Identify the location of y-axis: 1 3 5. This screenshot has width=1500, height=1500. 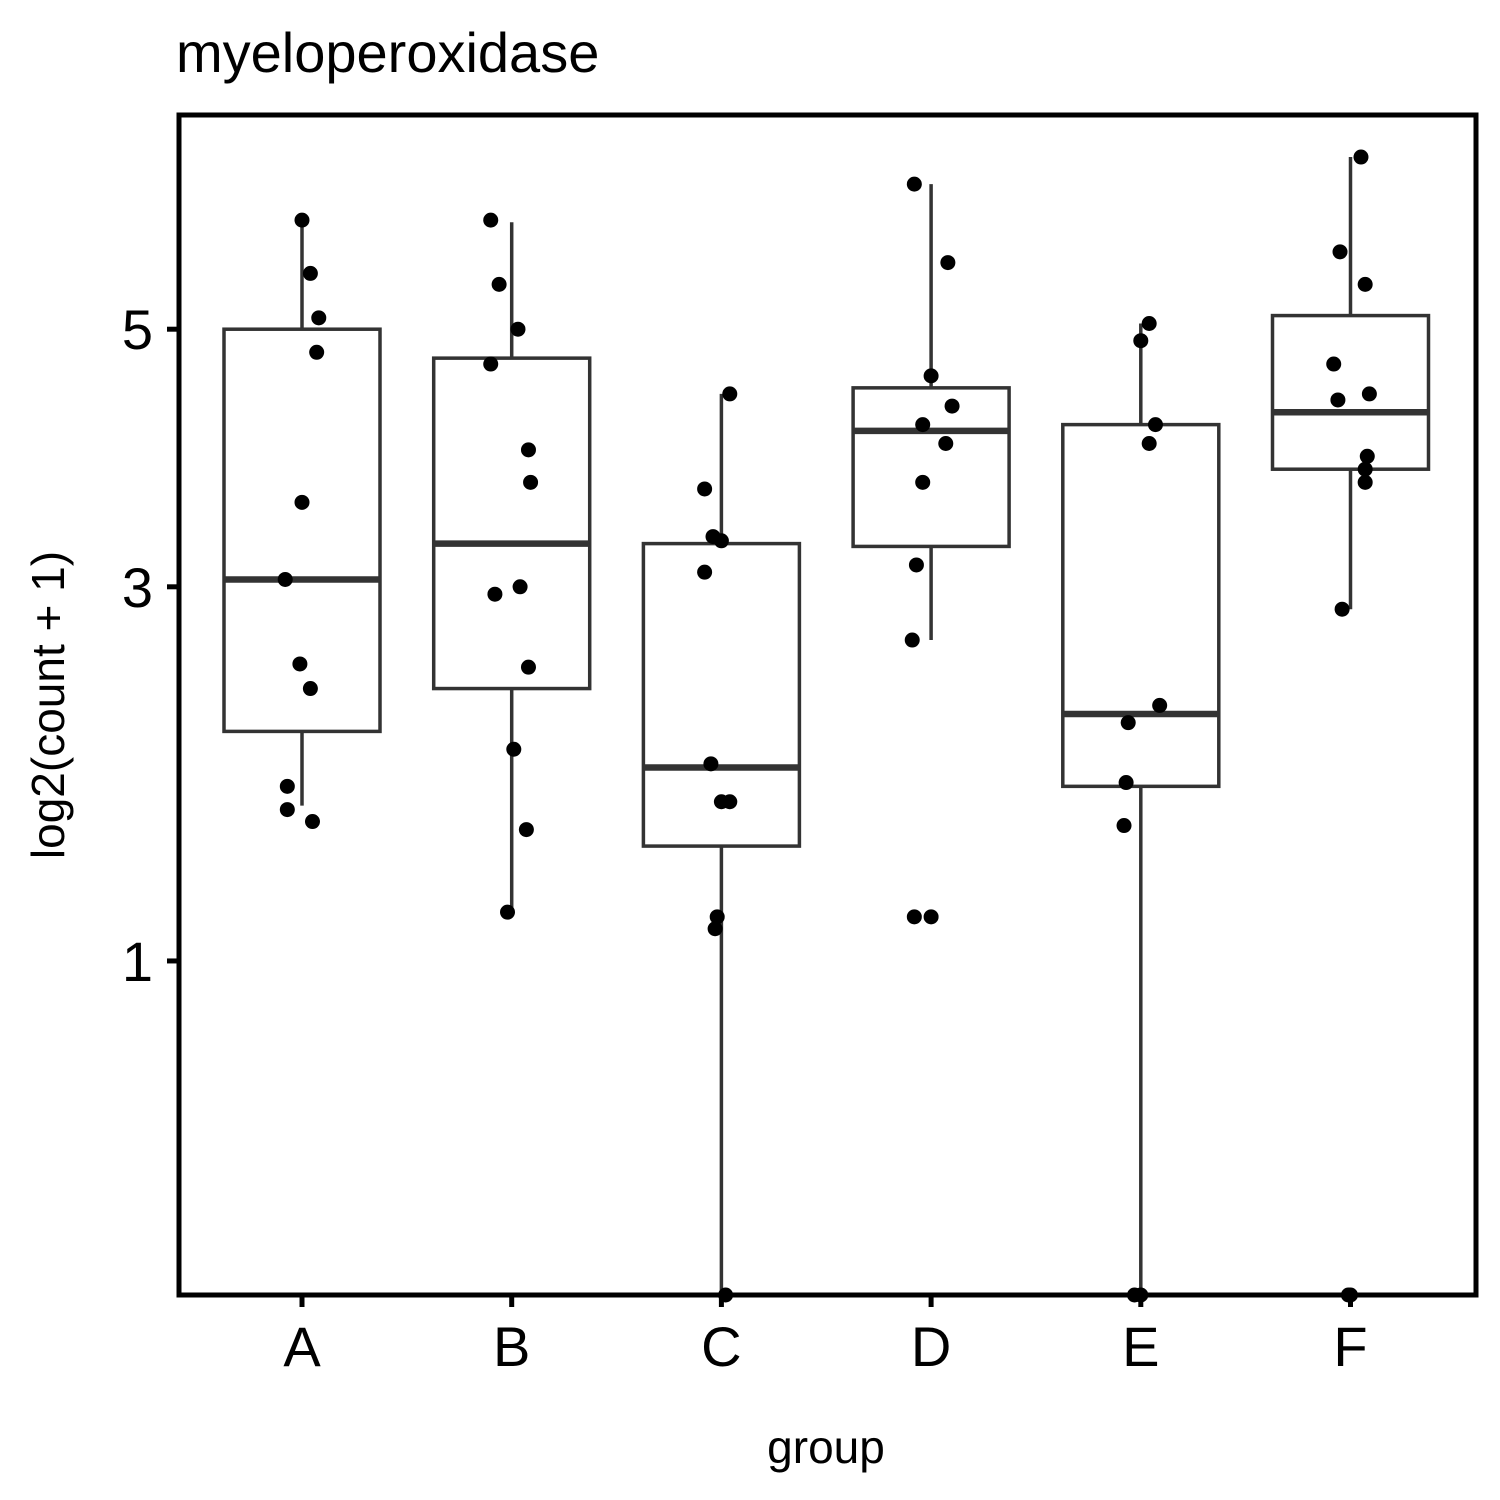
(150, 645).